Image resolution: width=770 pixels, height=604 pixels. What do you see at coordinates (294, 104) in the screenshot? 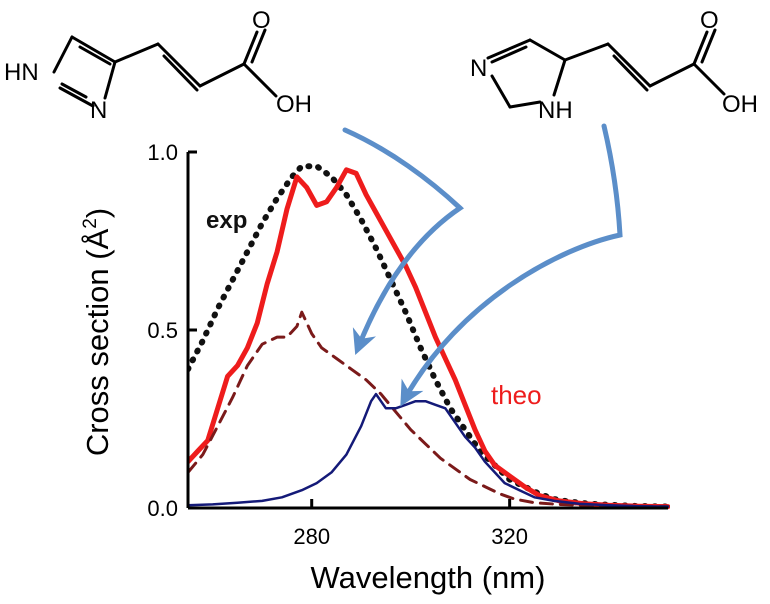
I see `left-oh-label: OH` at bounding box center [294, 104].